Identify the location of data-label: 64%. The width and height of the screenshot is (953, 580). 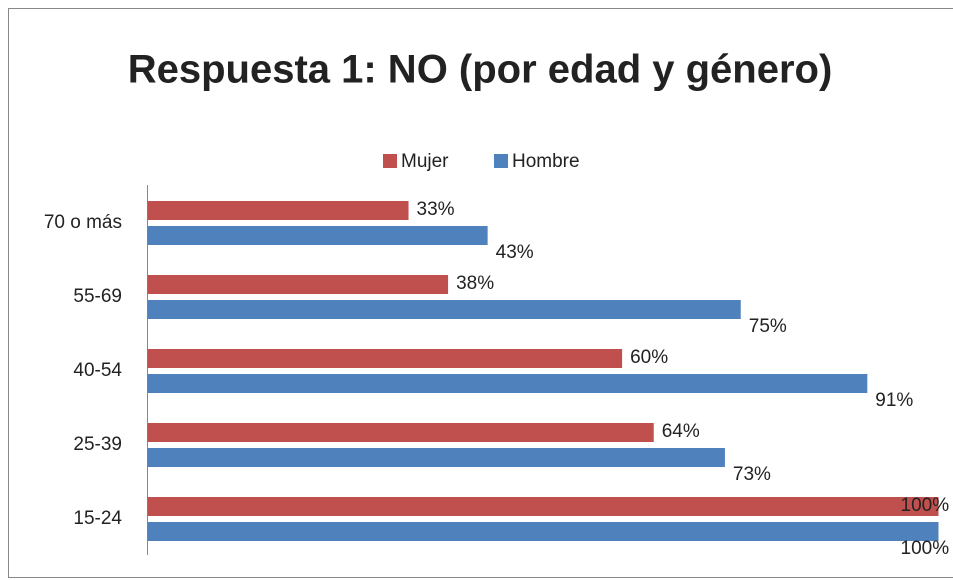
(681, 431).